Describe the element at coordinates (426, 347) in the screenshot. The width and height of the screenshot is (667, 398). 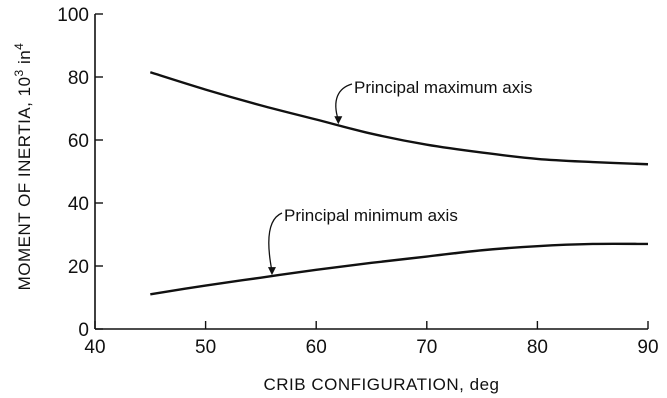
I see `x-tick-label: 70` at that location.